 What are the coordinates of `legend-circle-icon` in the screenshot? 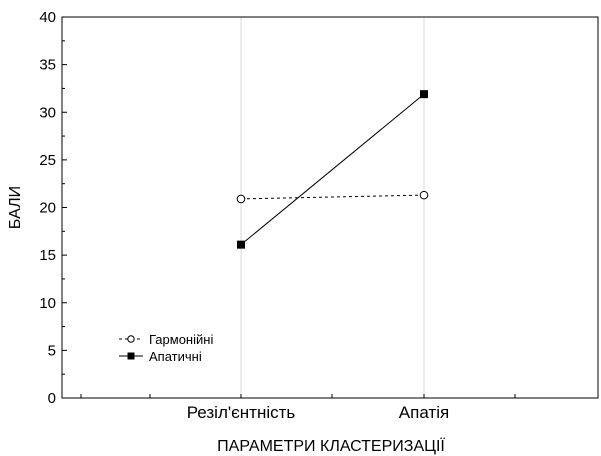 It's located at (131, 339).